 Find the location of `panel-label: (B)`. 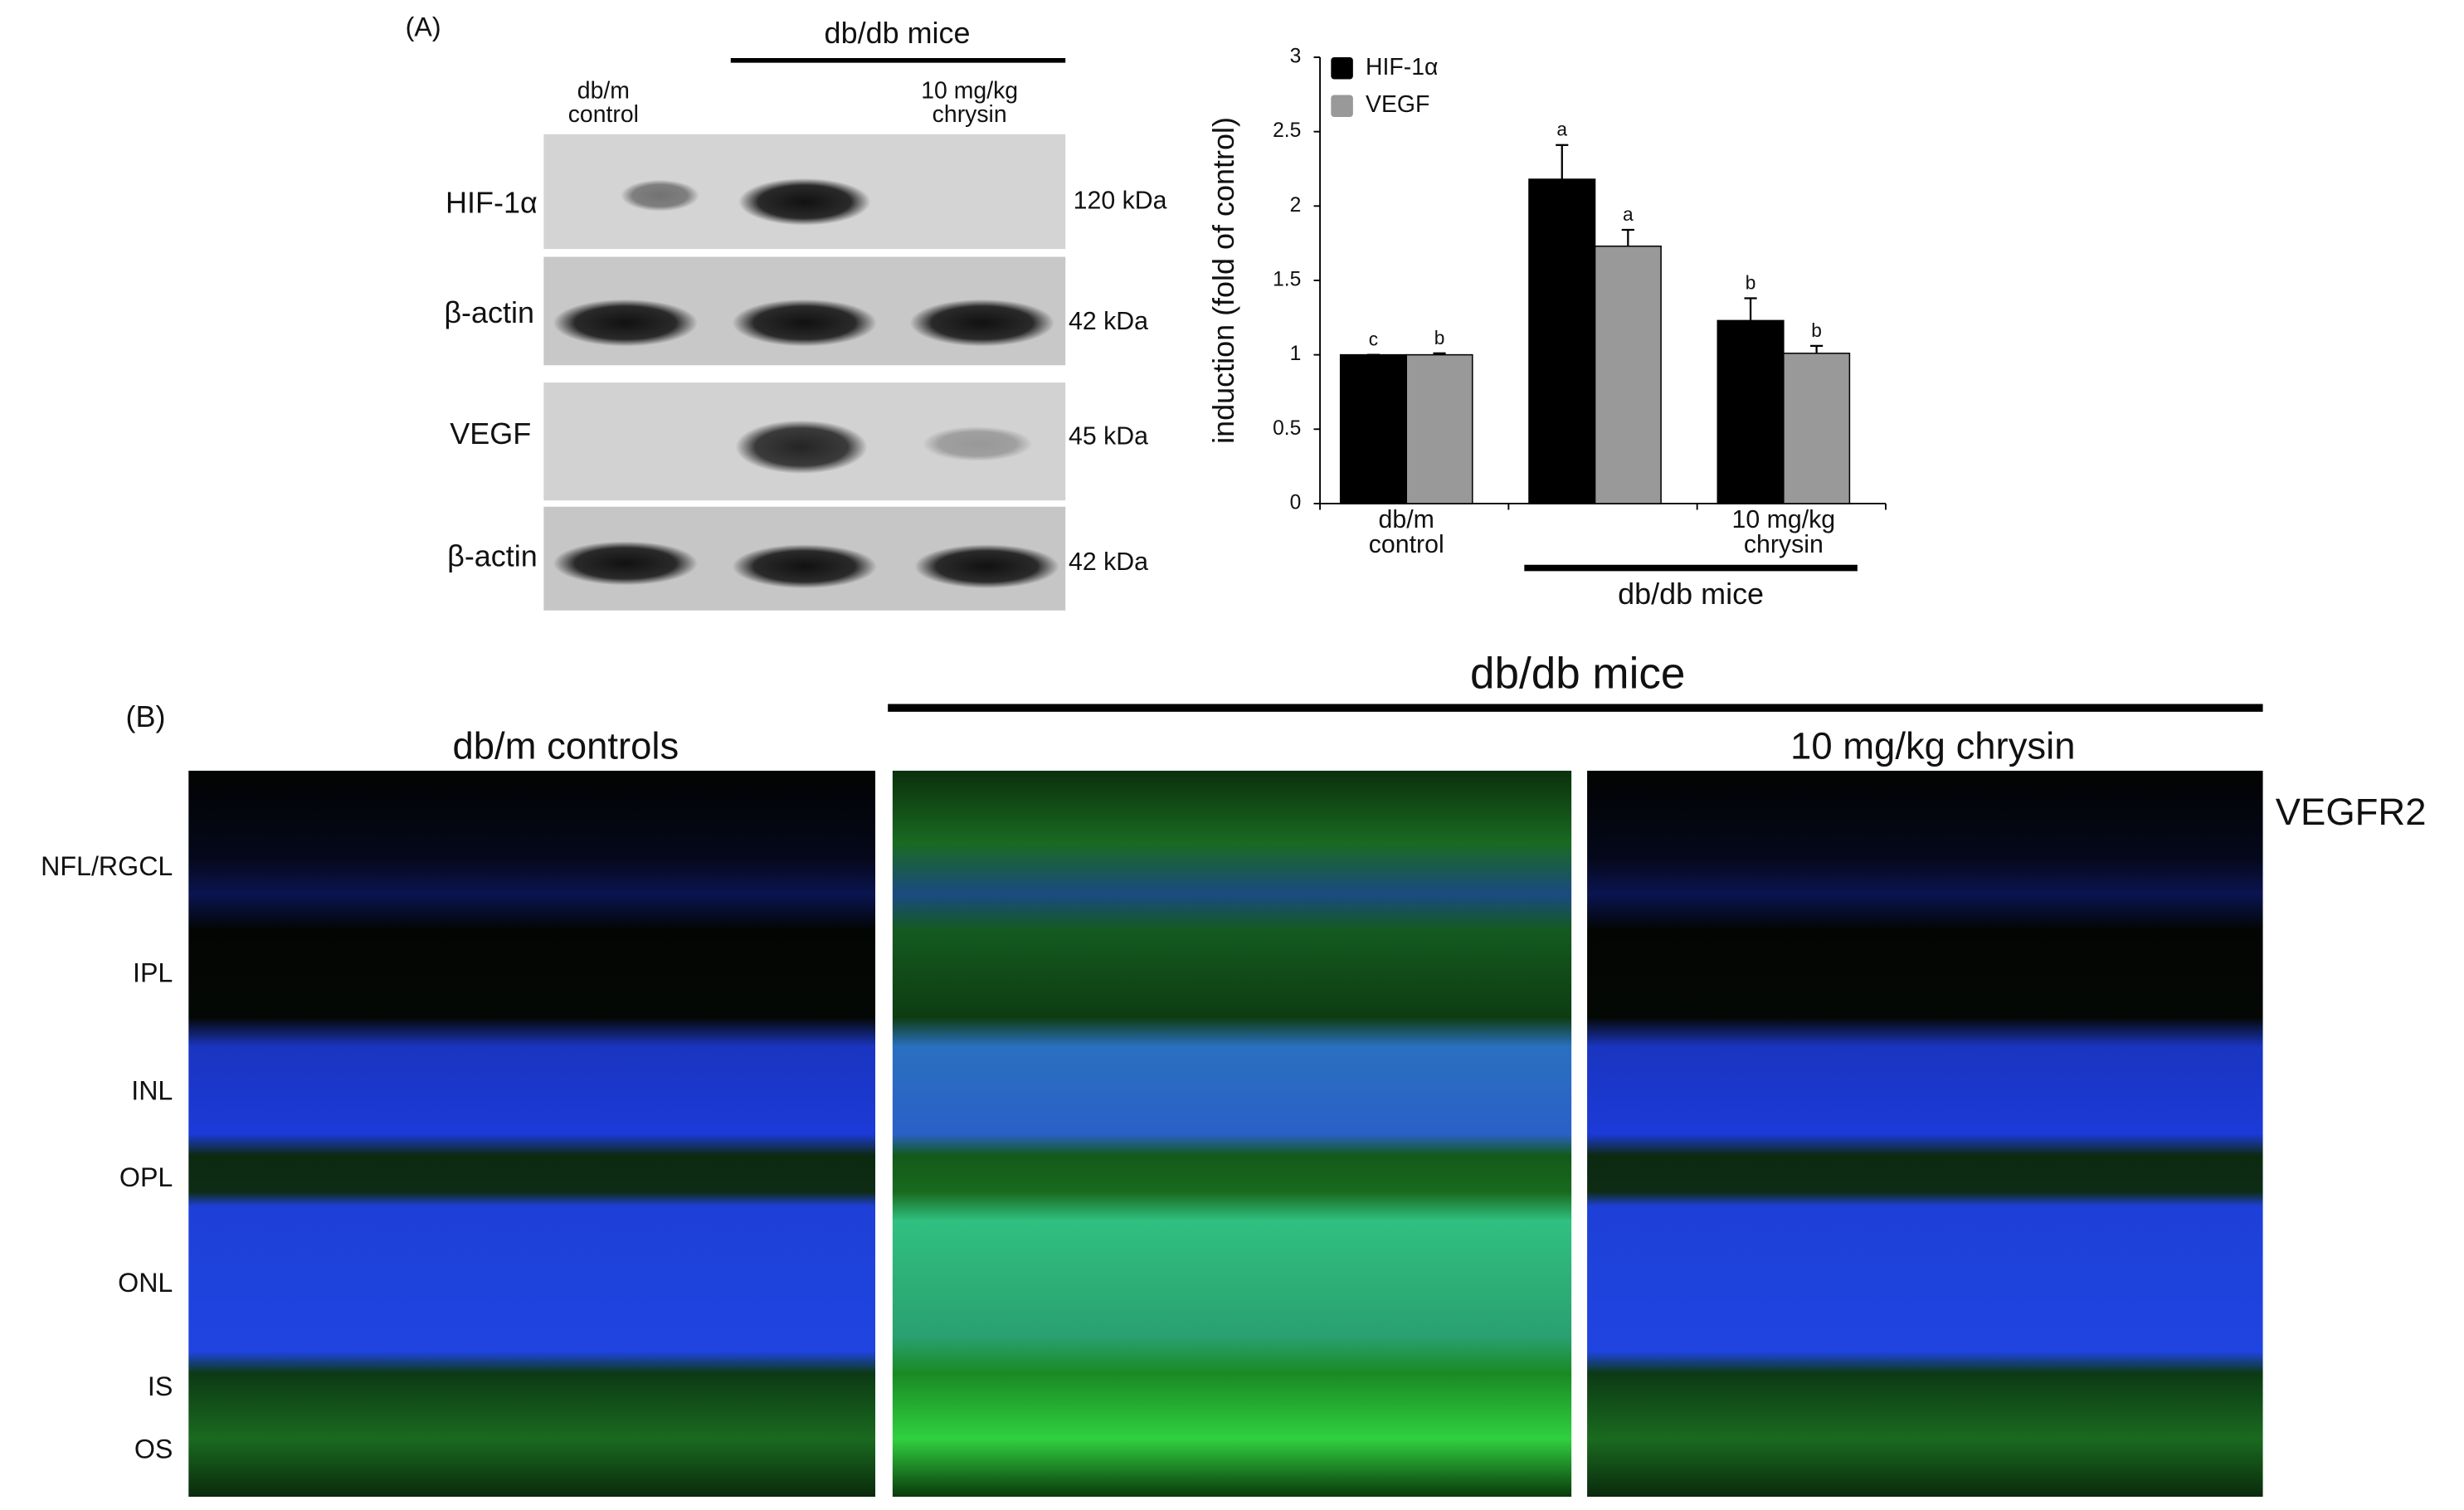

panel-label: (B) is located at coordinates (146, 716).